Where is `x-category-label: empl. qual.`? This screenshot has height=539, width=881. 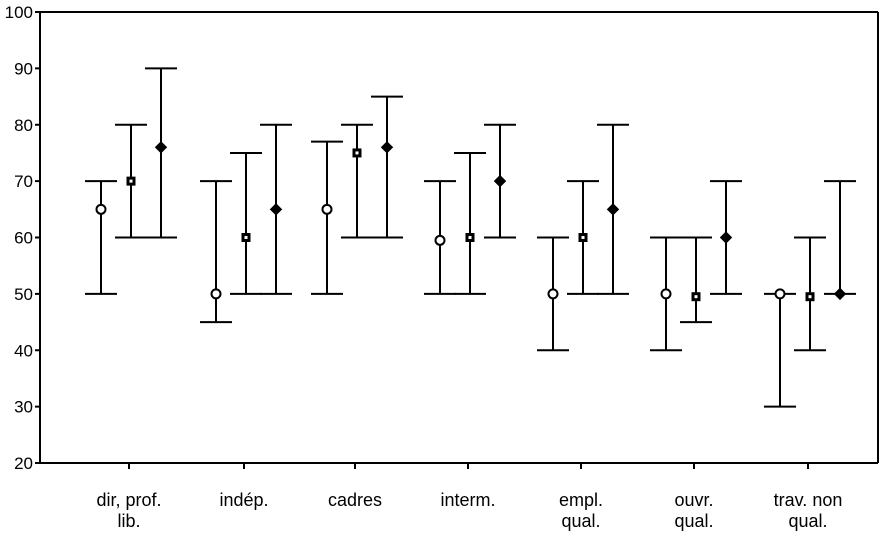
x-category-label: empl. qual. is located at coordinates (581, 510).